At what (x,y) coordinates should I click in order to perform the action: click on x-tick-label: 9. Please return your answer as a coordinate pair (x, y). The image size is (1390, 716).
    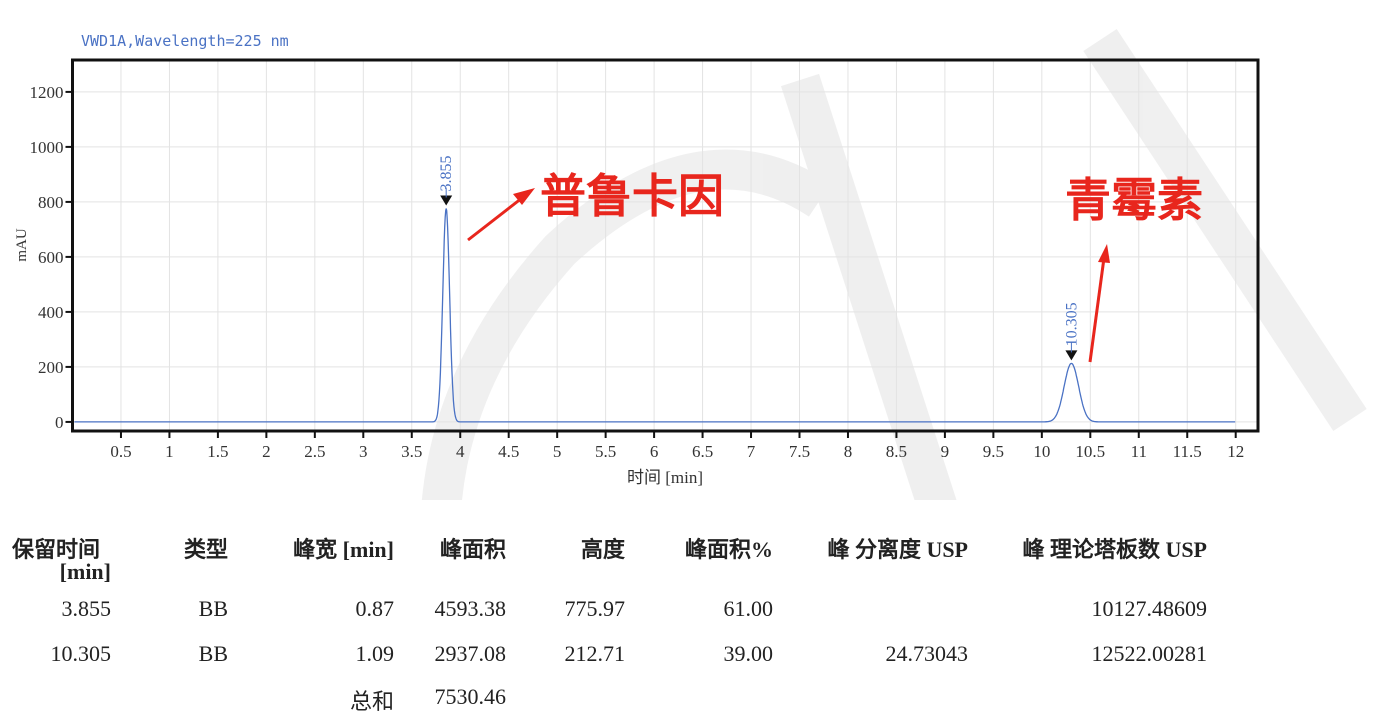
    Looking at the image, I should click on (945, 451).